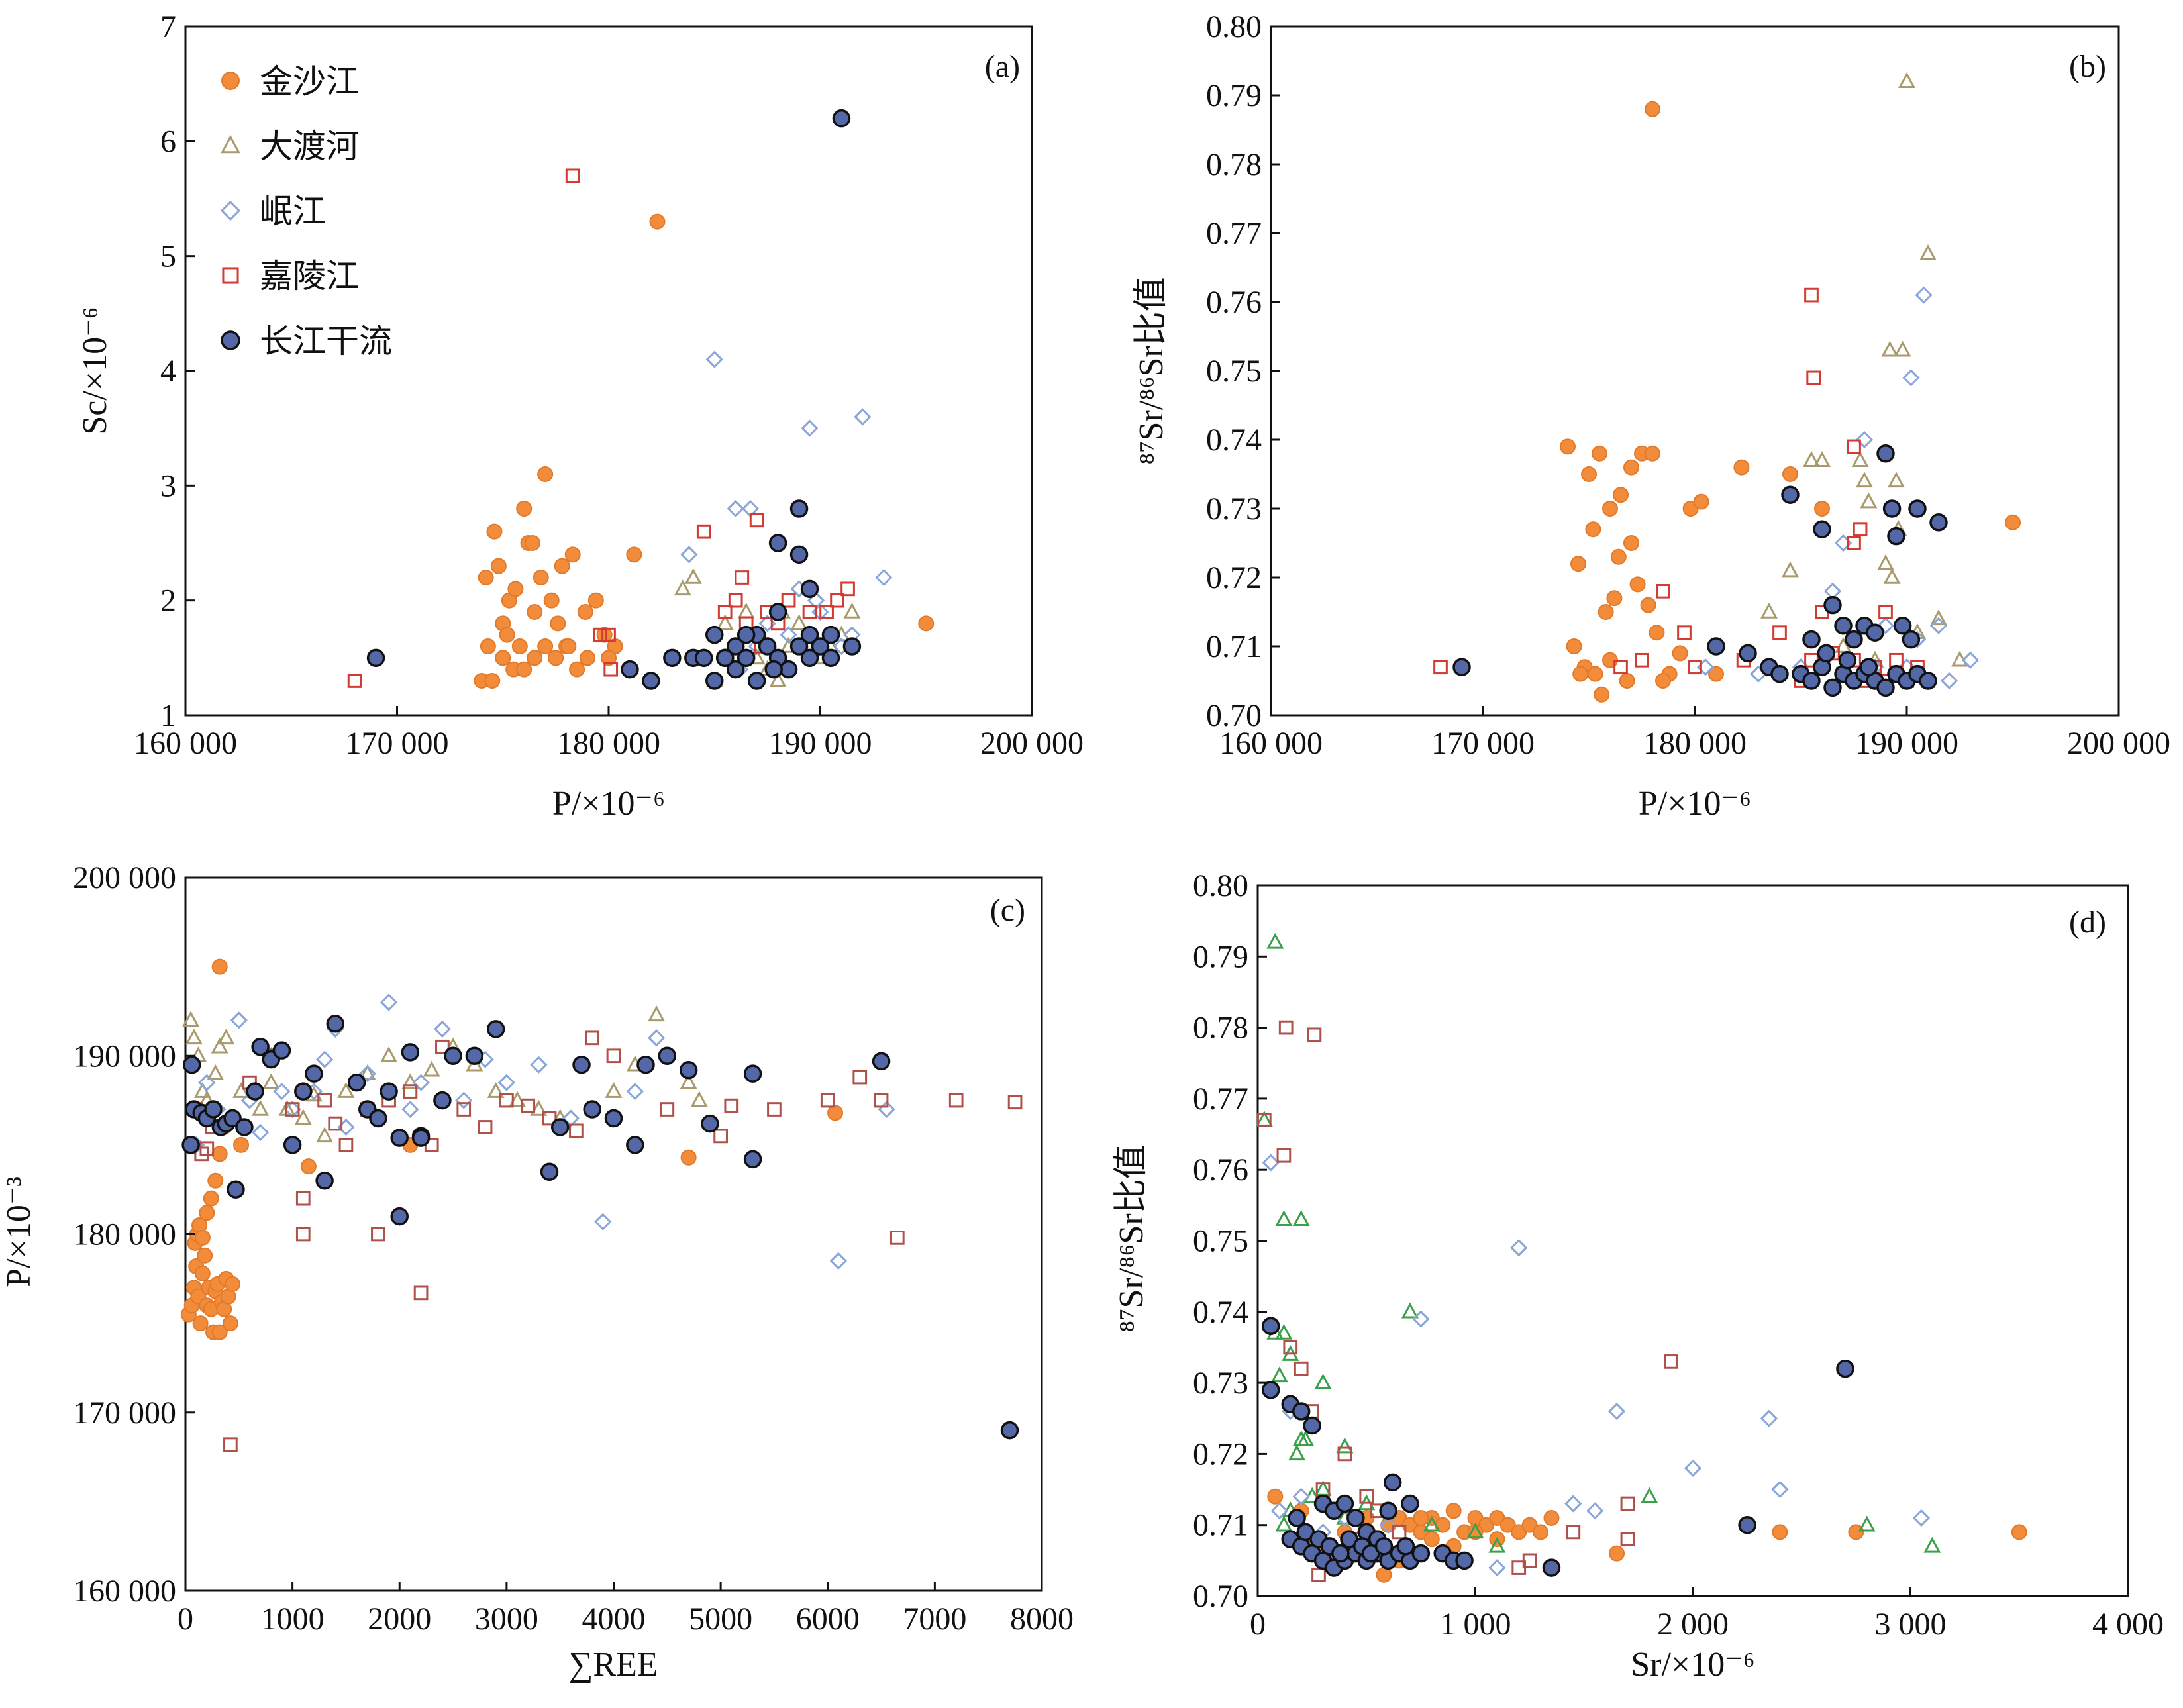  What do you see at coordinates (124, 1056) in the screenshot?
I see `y-tick-label: 190 000` at bounding box center [124, 1056].